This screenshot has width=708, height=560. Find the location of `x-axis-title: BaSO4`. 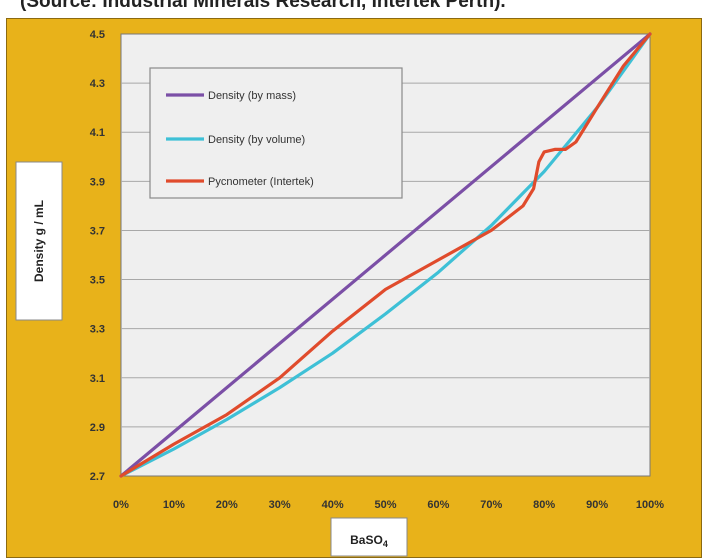

x-axis-title: BaSO4 is located at coordinates (369, 541).